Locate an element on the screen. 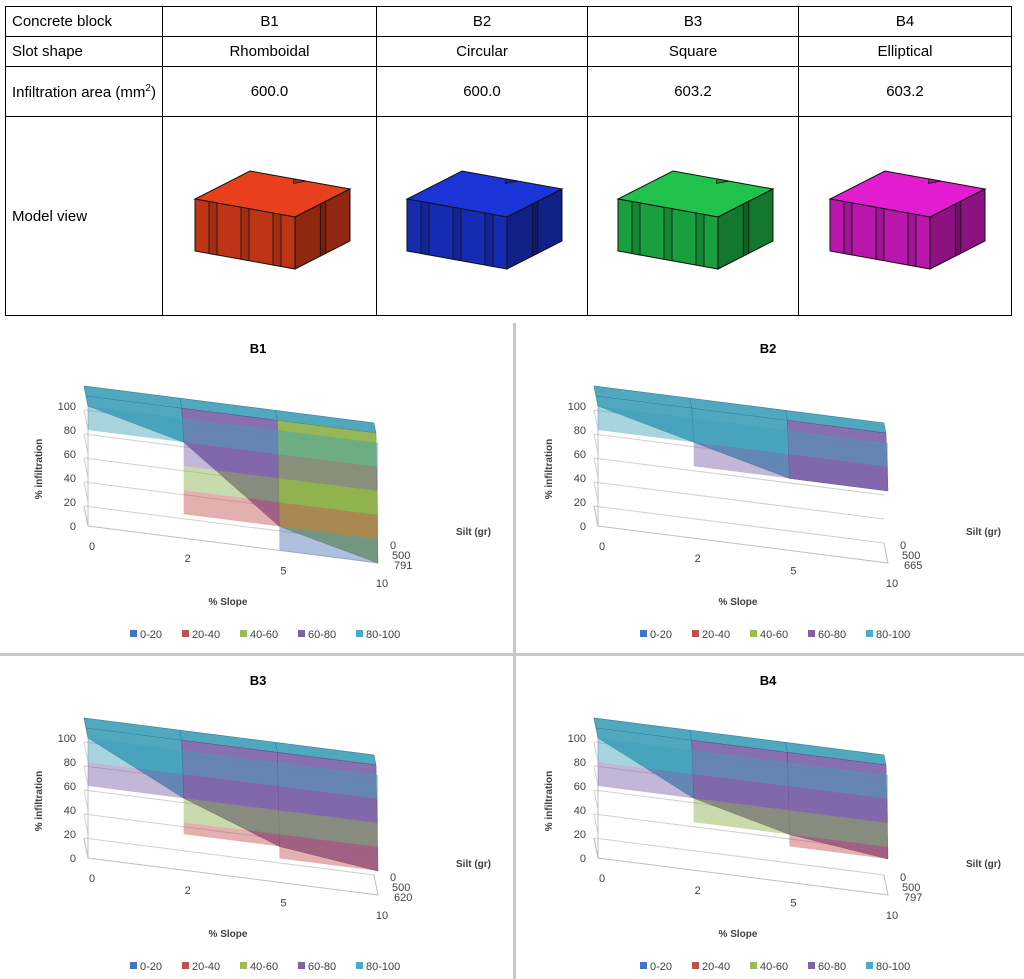 The width and height of the screenshot is (1024, 979). z-tick-label: 797 is located at coordinates (913, 898).